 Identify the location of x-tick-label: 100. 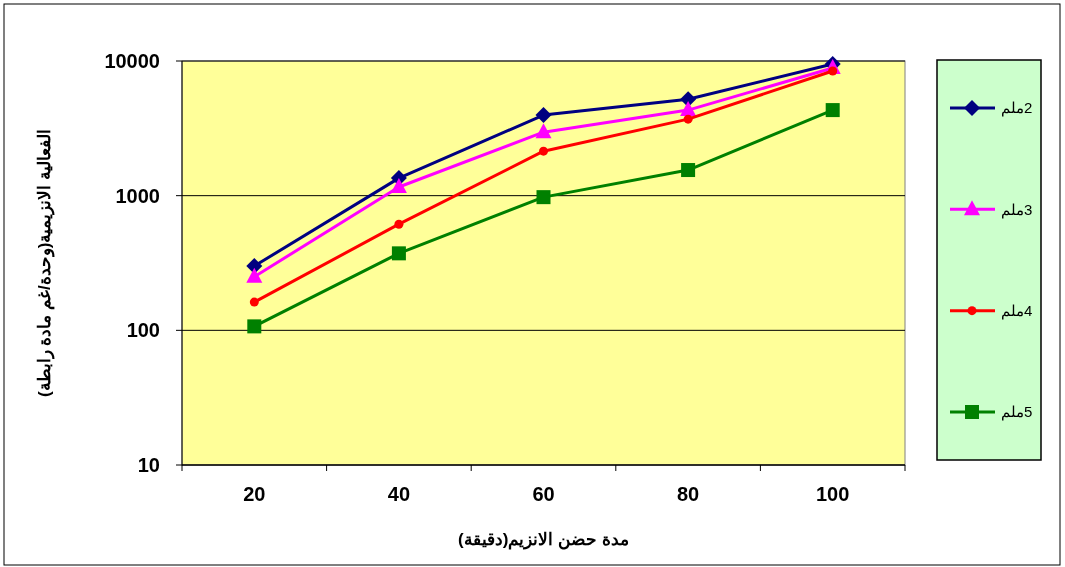
(833, 494).